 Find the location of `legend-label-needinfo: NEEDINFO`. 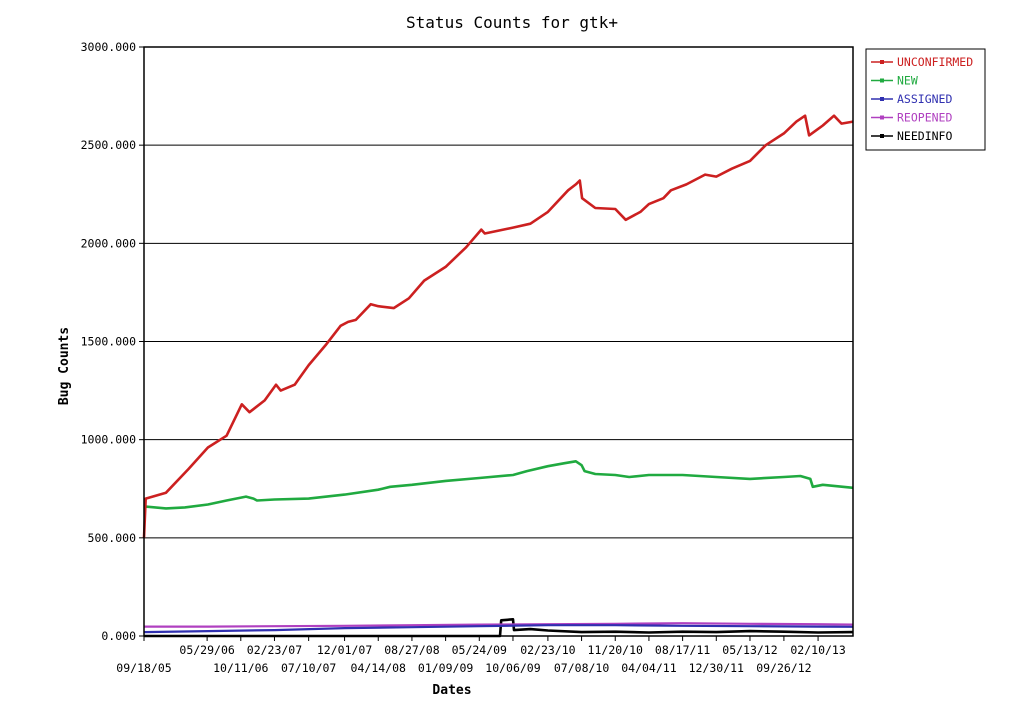

legend-label-needinfo: NEEDINFO is located at coordinates (924, 136).